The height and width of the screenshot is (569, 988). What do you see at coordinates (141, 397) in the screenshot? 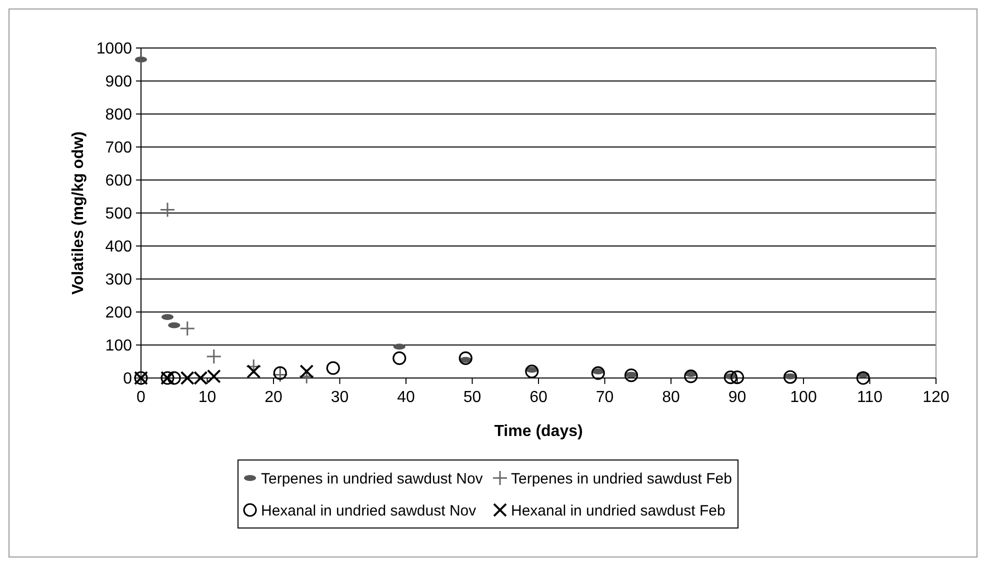
I see `x-tick-label: 0` at bounding box center [141, 397].